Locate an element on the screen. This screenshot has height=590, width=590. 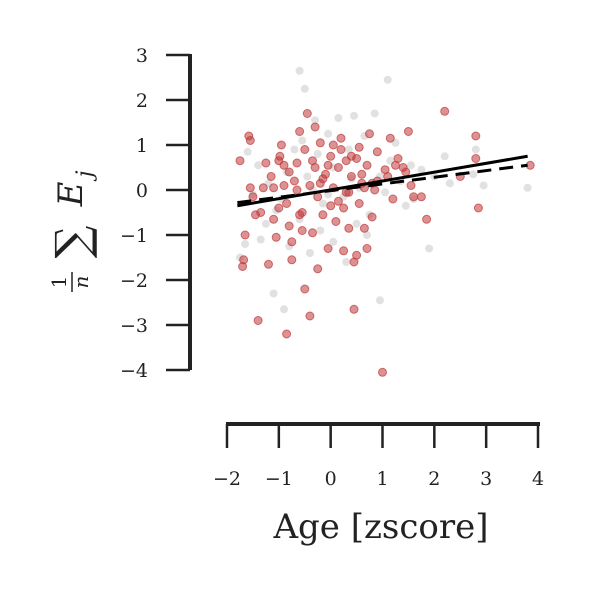
fit-lines-layer is located at coordinates (382, 181).